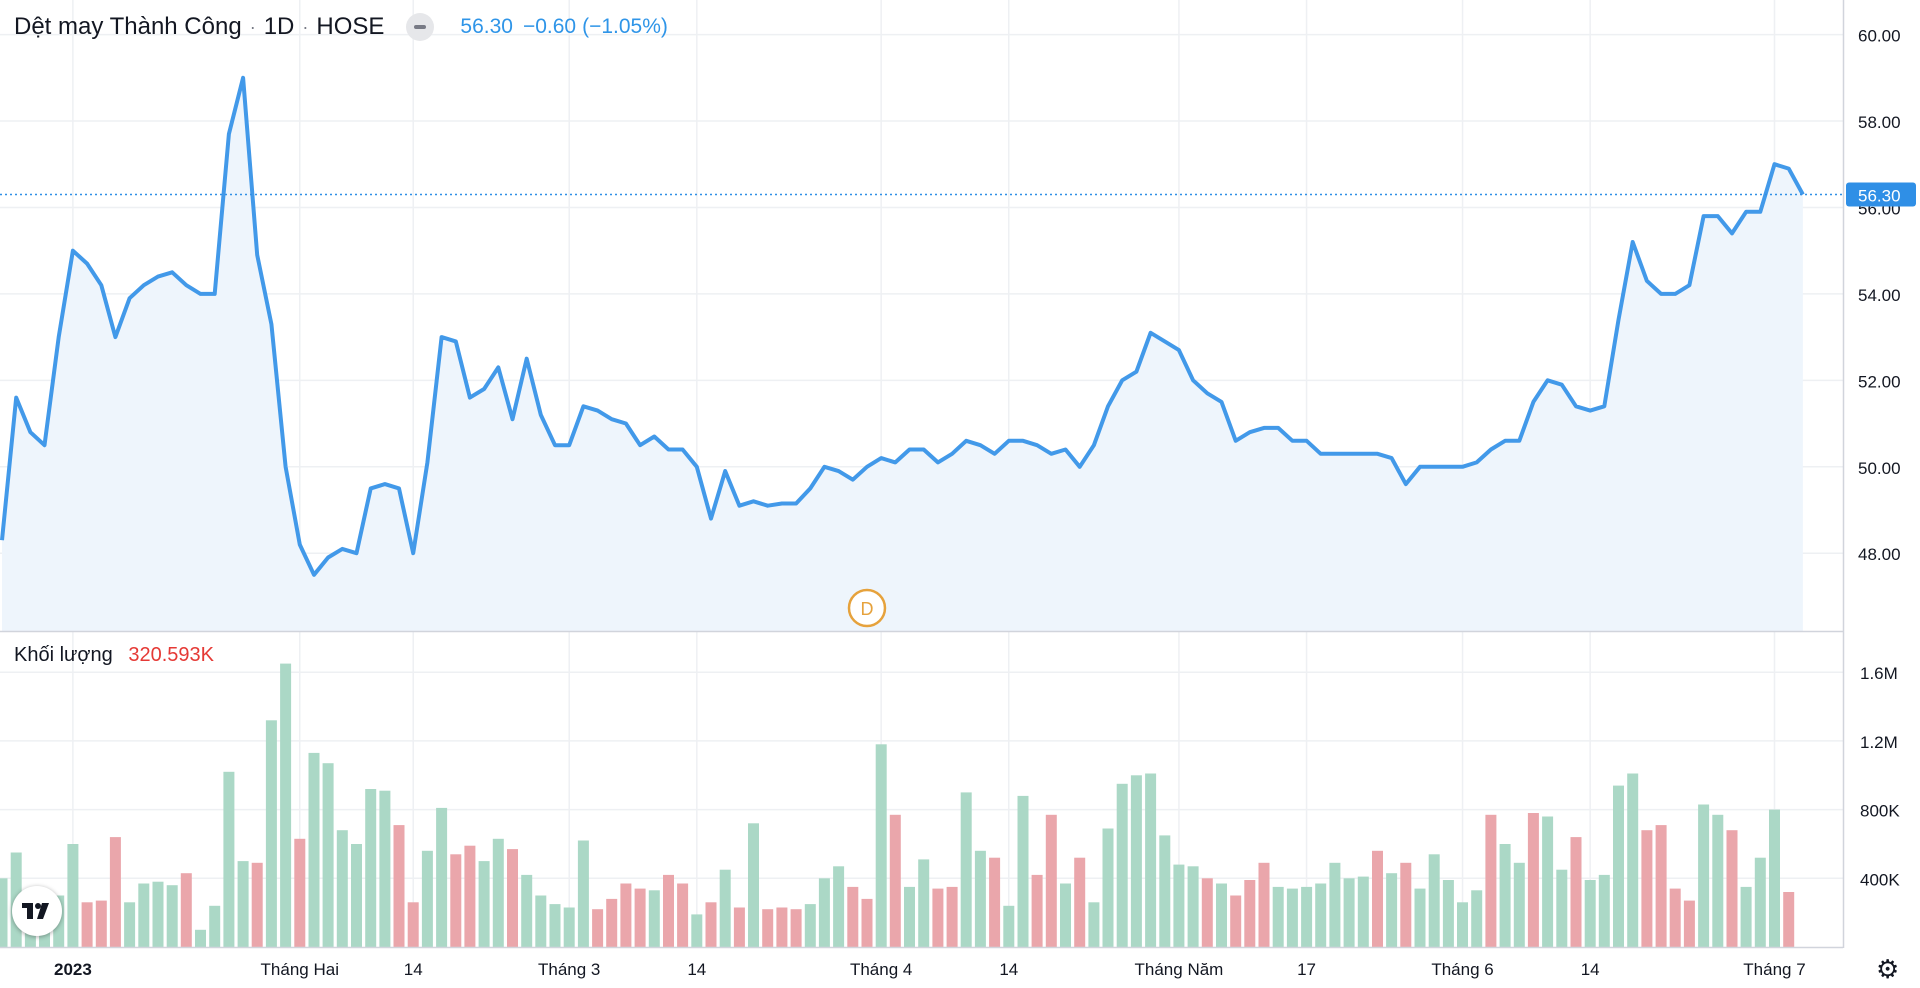 This screenshot has width=1920, height=988. I want to click on volume-label: Khối lượng, so click(63, 655).